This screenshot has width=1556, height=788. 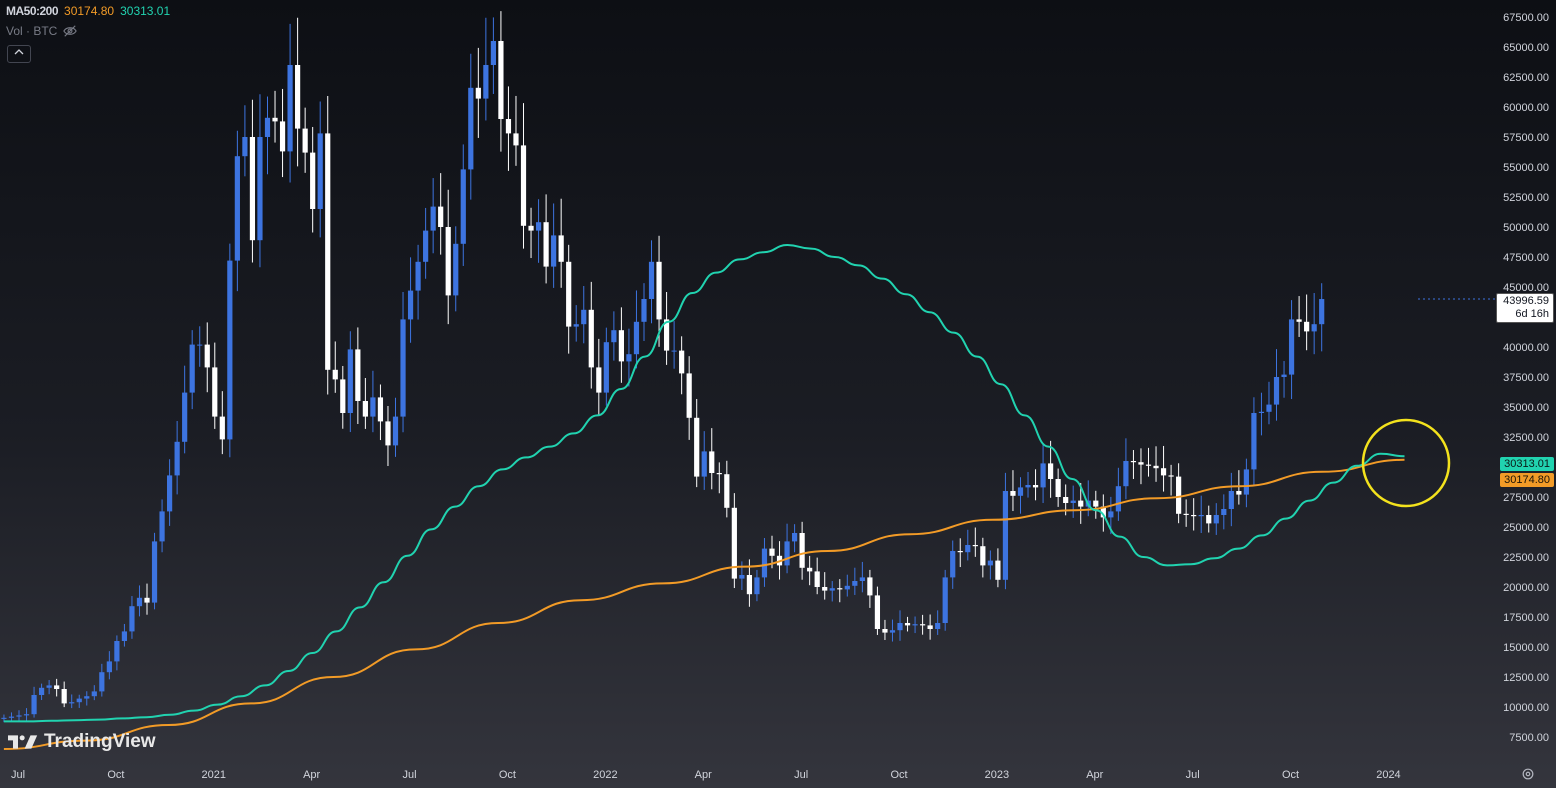 I want to click on volume-legend-label: Vol · BTC, so click(x=32, y=31).